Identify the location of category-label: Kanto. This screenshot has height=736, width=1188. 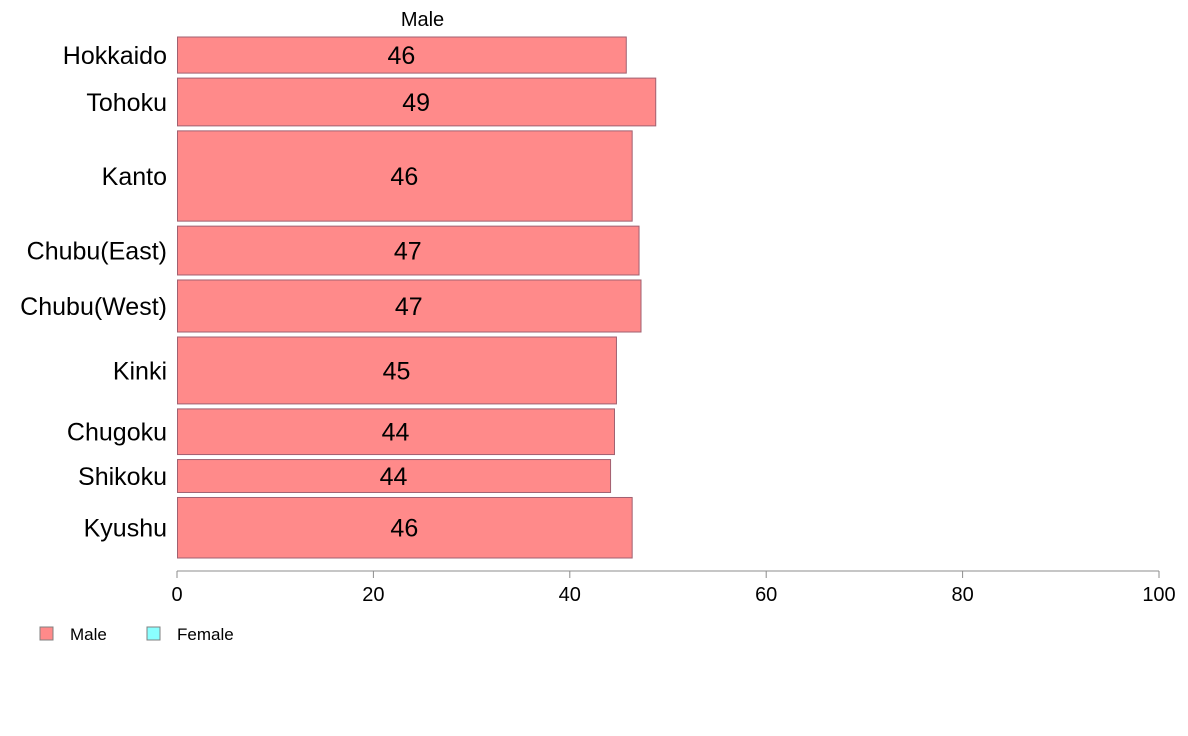
(134, 177).